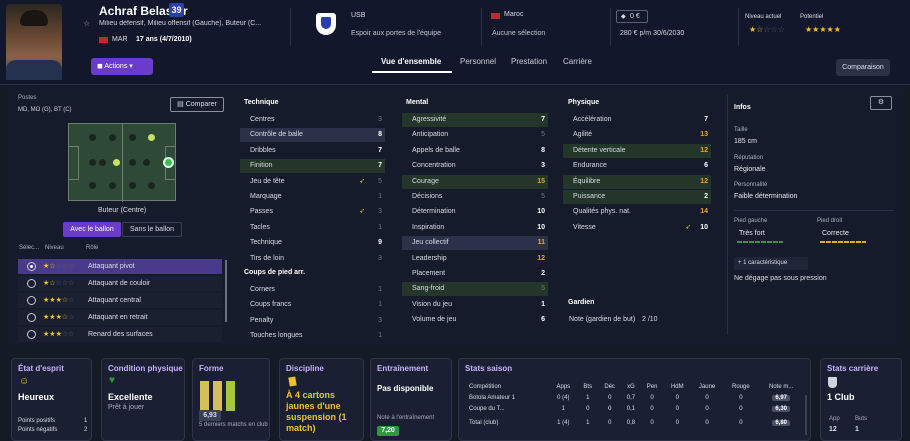 The image size is (910, 441). Describe the element at coordinates (677, 386) in the screenshot. I see `stats-header: HdM` at that location.